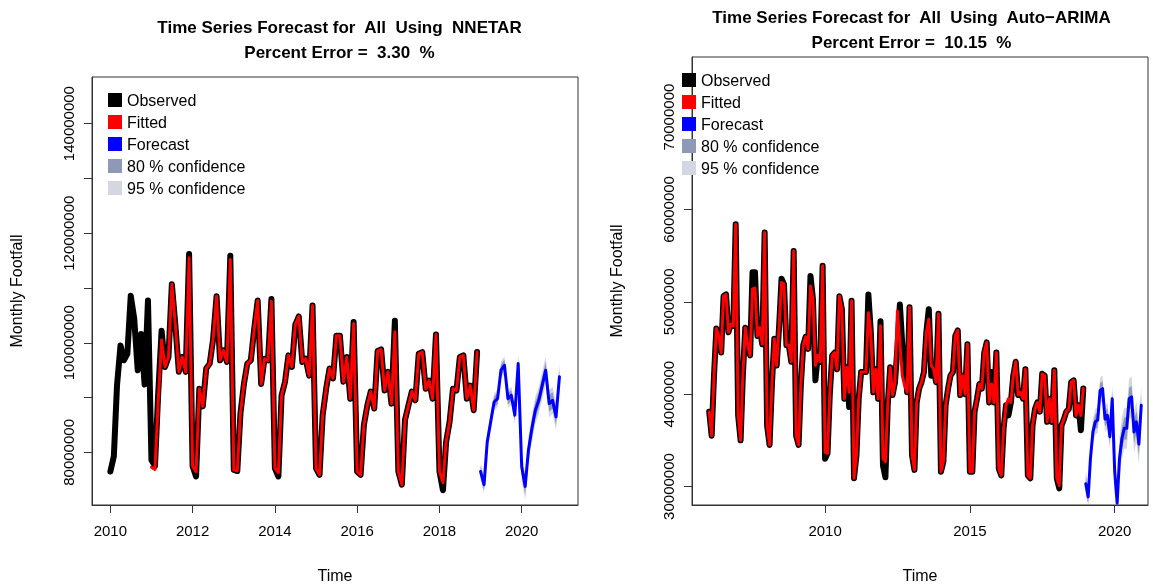  I want to click on y-tick-label: 50000000, so click(668, 302).